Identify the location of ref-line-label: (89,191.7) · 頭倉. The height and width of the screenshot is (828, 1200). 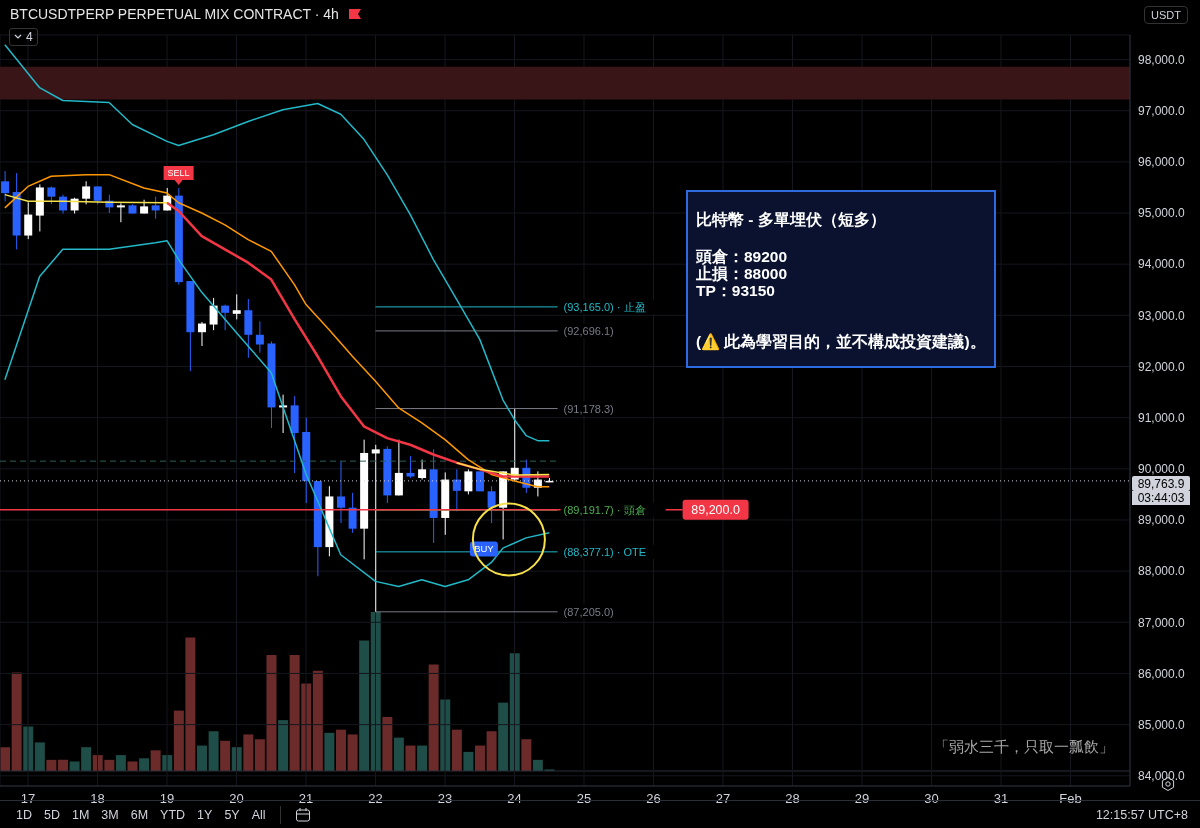
(604, 510).